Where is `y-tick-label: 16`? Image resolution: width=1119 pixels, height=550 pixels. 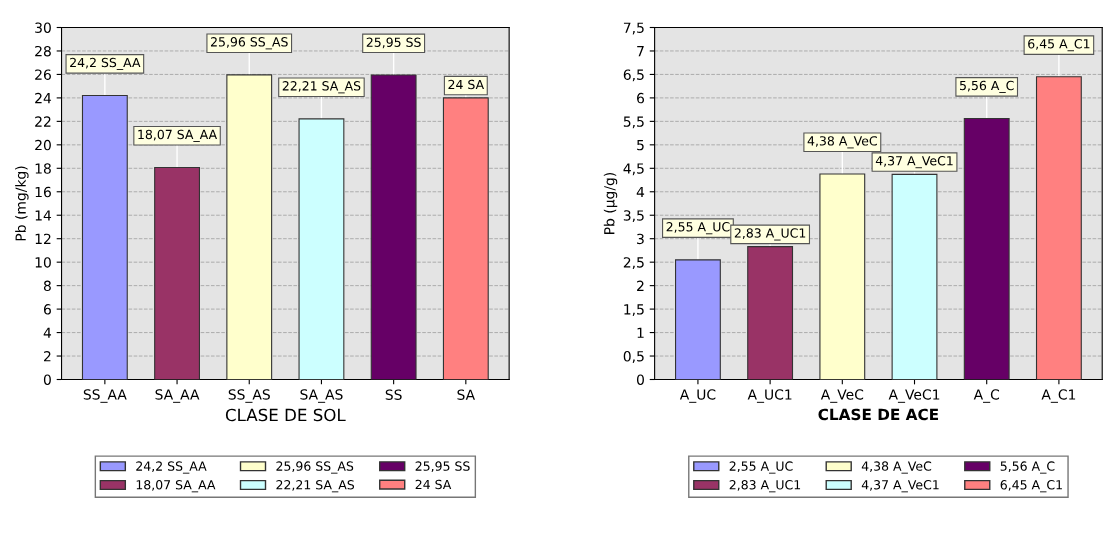 y-tick-label: 16 is located at coordinates (43, 192).